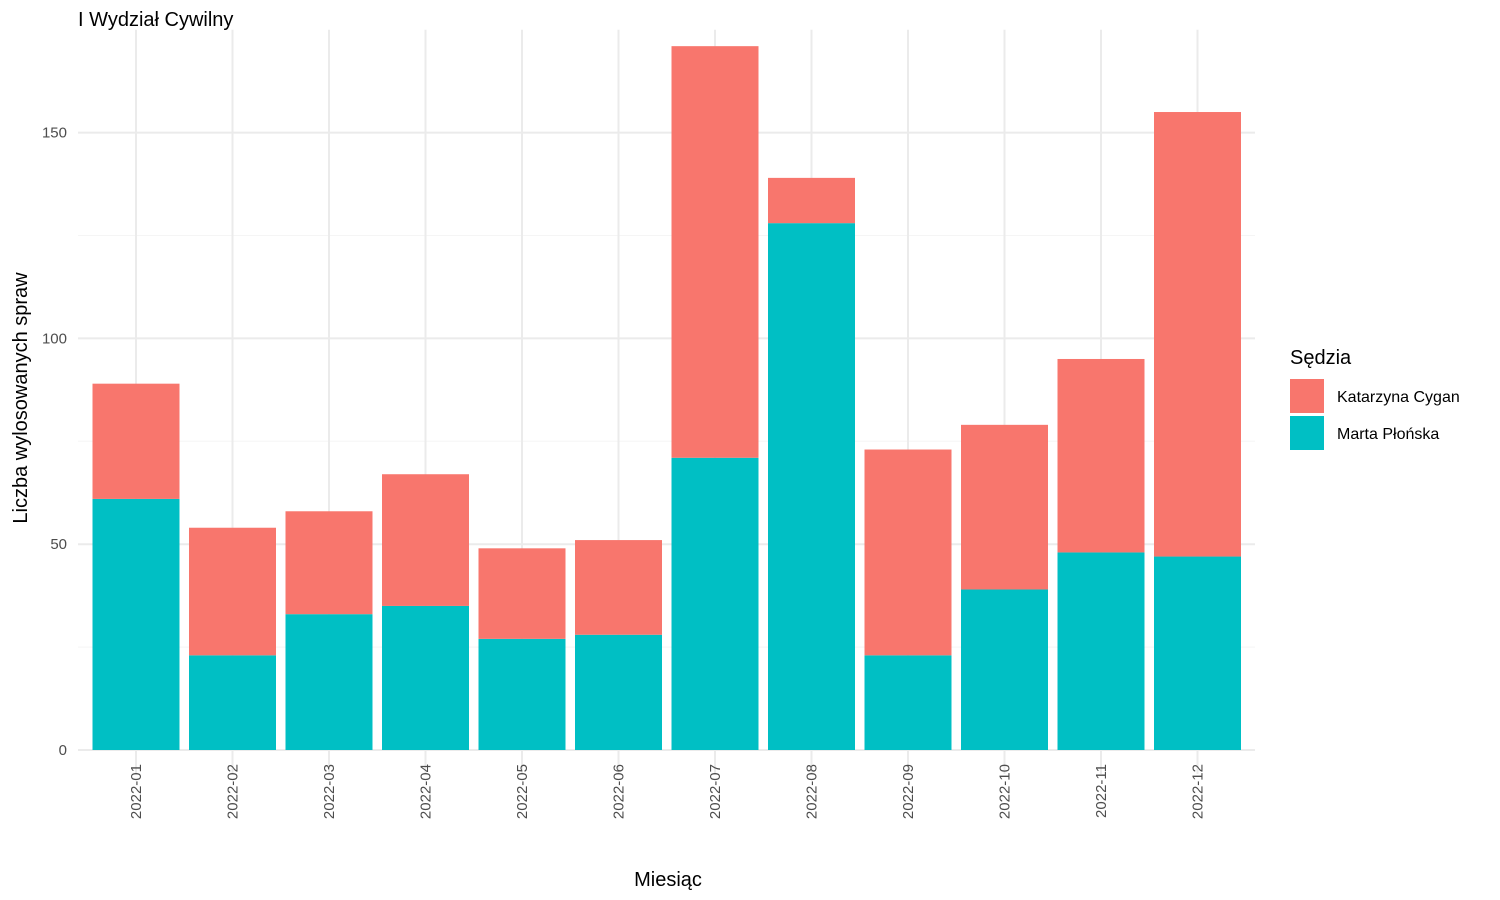  Describe the element at coordinates (812, 791) in the screenshot. I see `x-tick-label: 2022-08` at that location.